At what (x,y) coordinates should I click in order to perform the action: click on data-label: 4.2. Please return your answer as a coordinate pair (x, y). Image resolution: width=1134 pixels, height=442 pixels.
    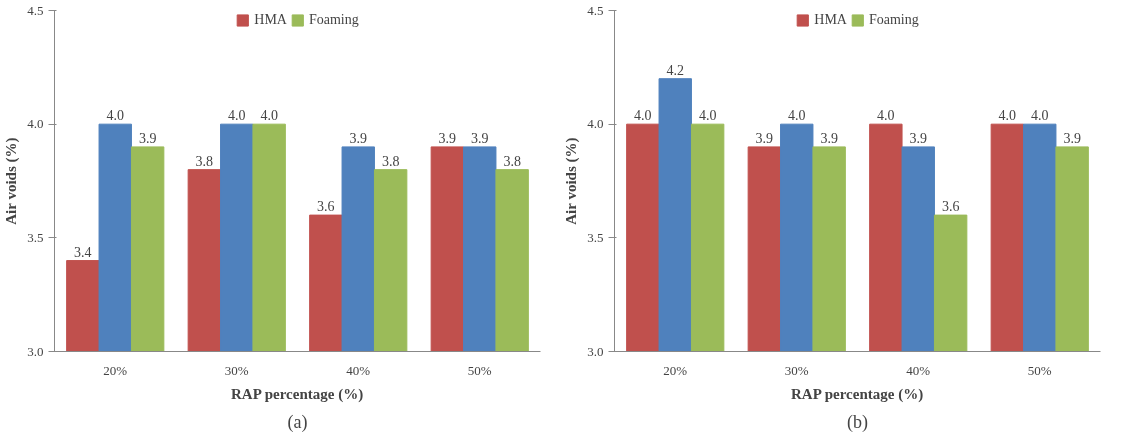
    Looking at the image, I should click on (675, 70).